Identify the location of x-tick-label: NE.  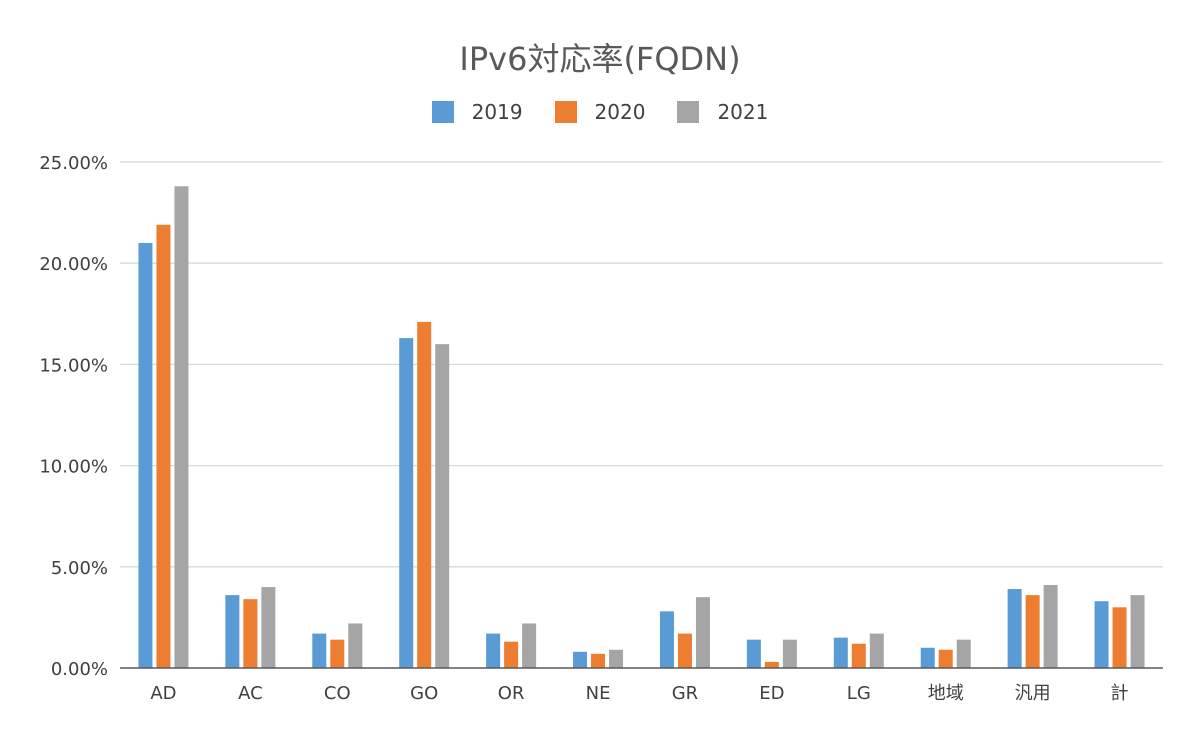
(598, 693).